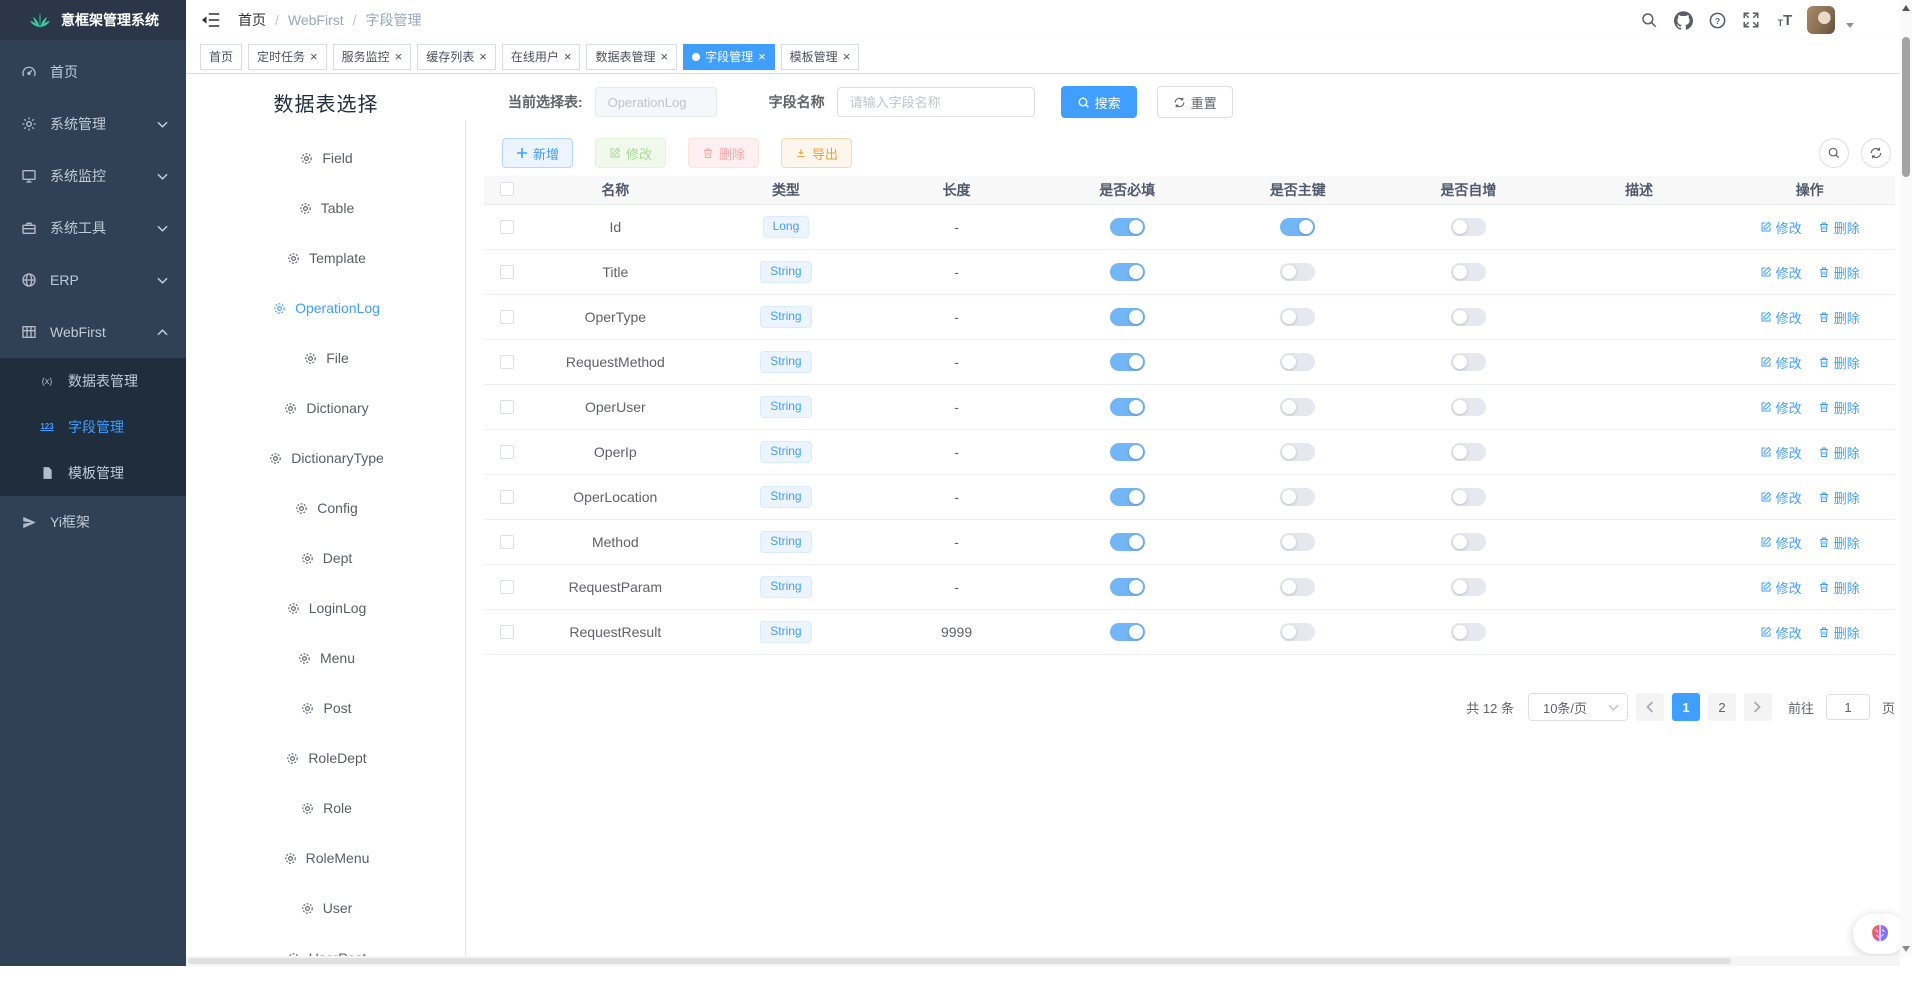 The height and width of the screenshot is (983, 1912). Describe the element at coordinates (326, 658) in the screenshot. I see `table-select-item-Menu: Menu` at that location.